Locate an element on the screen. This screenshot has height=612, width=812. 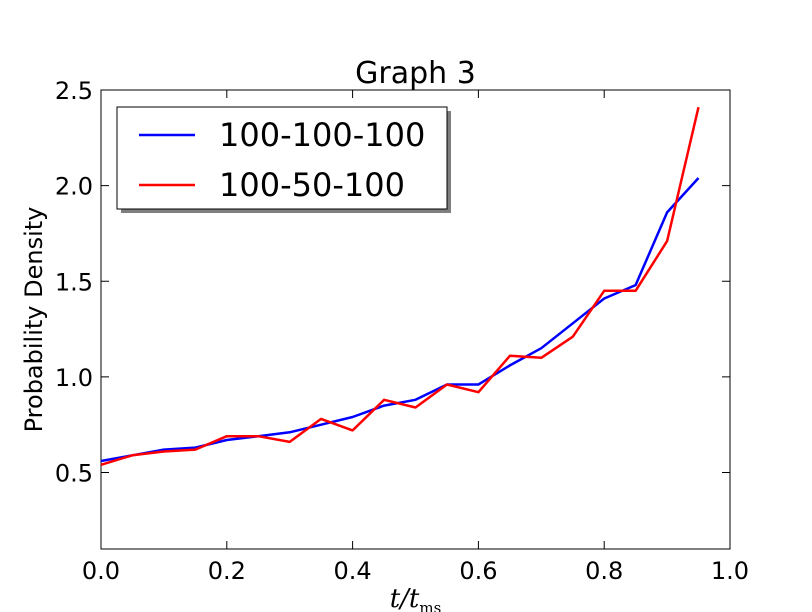
legend-box is located at coordinates (282, 158).